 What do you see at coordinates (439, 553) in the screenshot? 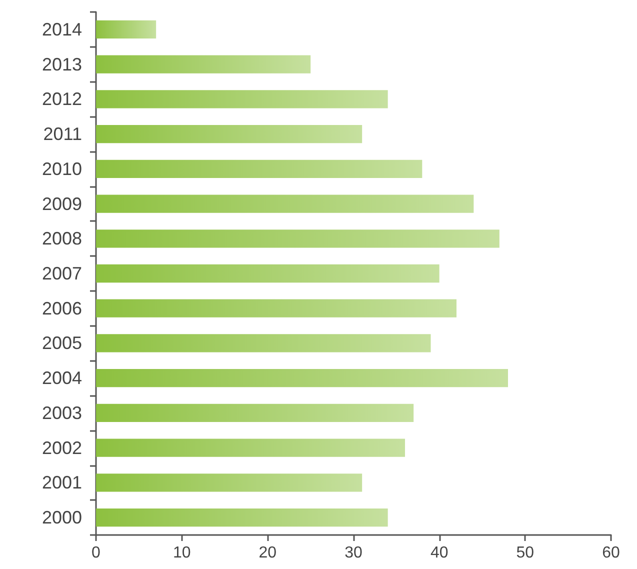
I see `x-tick-label: 40` at bounding box center [439, 553].